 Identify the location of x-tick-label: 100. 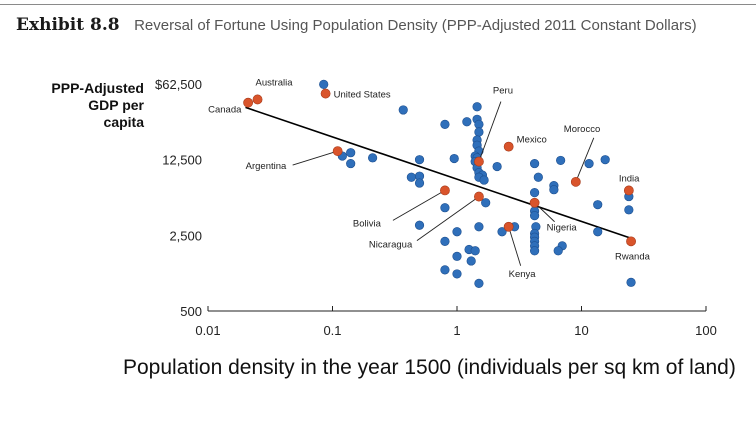
(706, 330).